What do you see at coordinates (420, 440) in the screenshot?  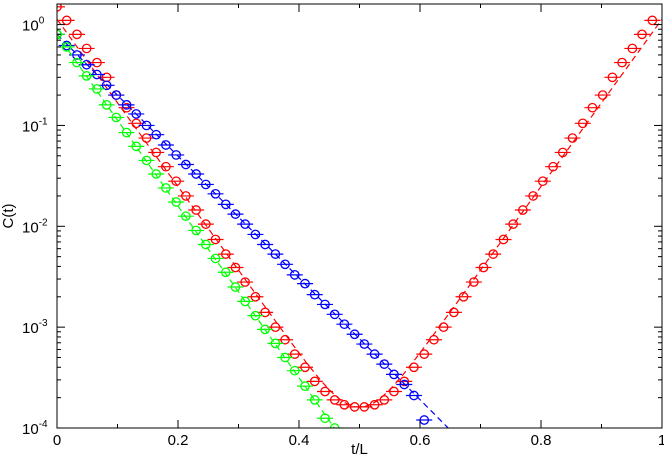 I see `x-tick-label: 0.6` at bounding box center [420, 440].